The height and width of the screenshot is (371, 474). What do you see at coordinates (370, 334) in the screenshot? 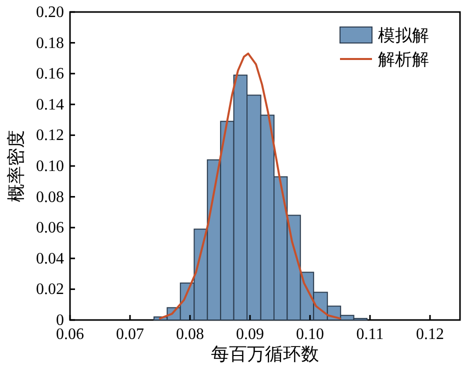
I see `x-tick-label: 0.11` at bounding box center [370, 334].